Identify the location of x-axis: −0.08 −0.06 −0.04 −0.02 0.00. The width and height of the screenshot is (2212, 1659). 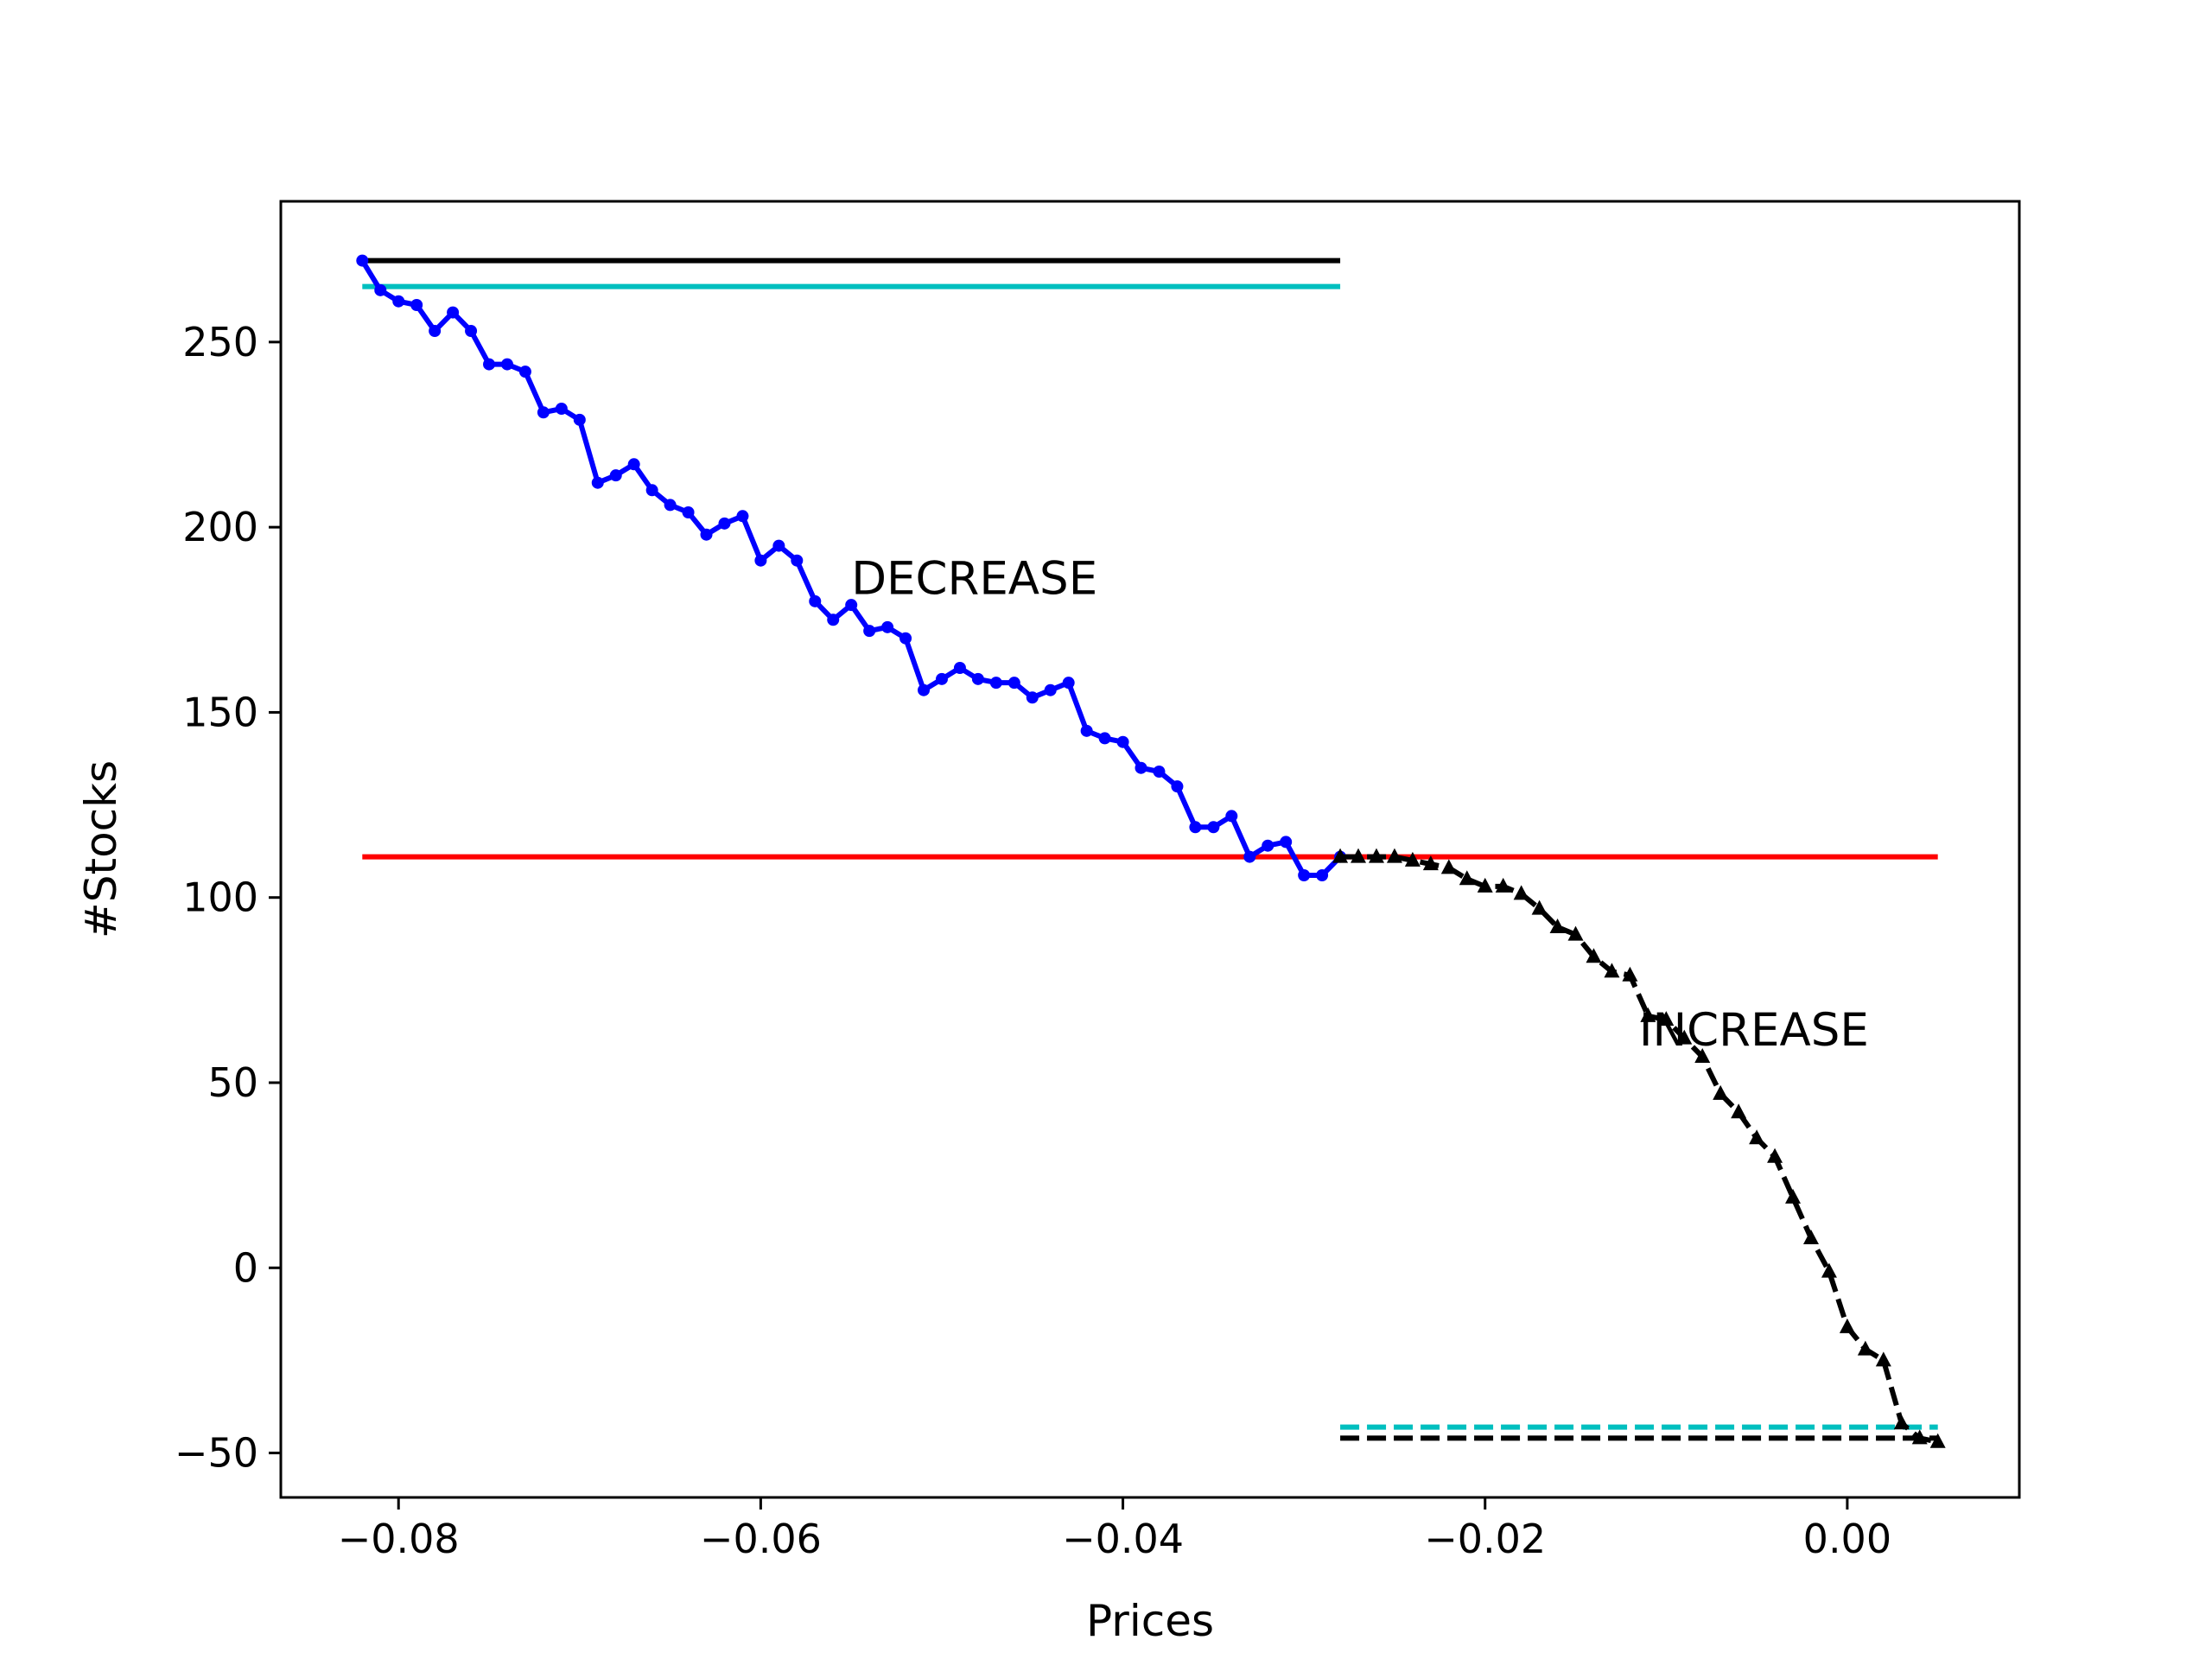
(1114, 1529).